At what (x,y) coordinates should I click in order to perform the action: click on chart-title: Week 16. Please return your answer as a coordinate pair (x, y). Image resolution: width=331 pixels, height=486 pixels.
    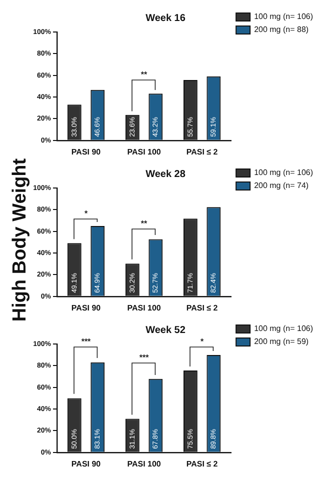
    Looking at the image, I should click on (166, 18).